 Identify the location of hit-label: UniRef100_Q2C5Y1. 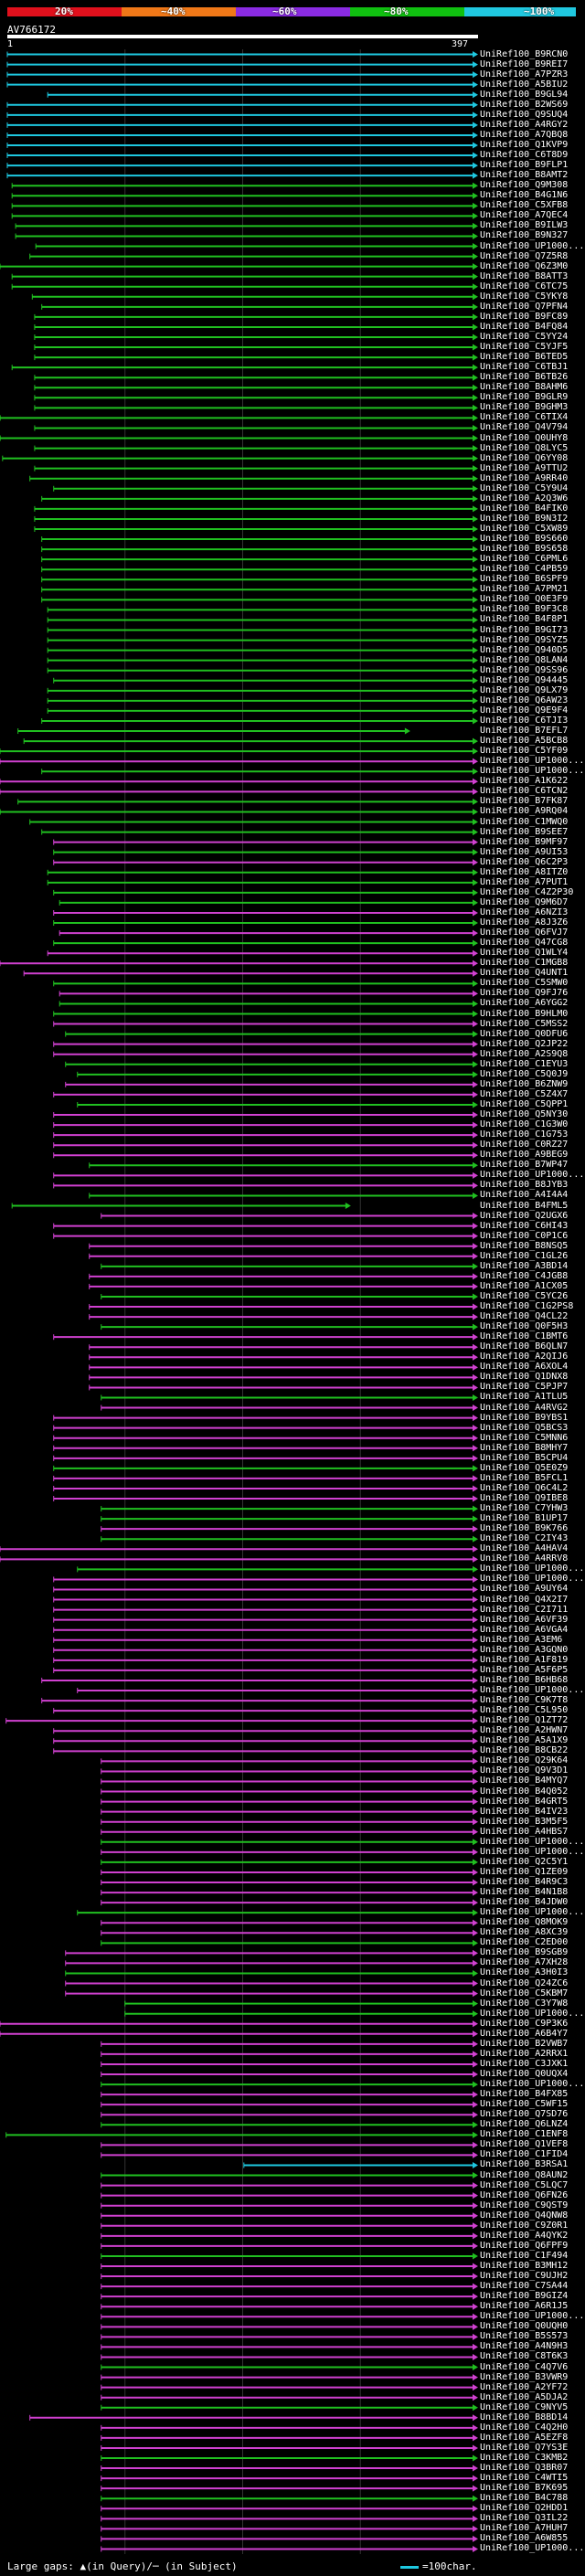
(524, 1861).